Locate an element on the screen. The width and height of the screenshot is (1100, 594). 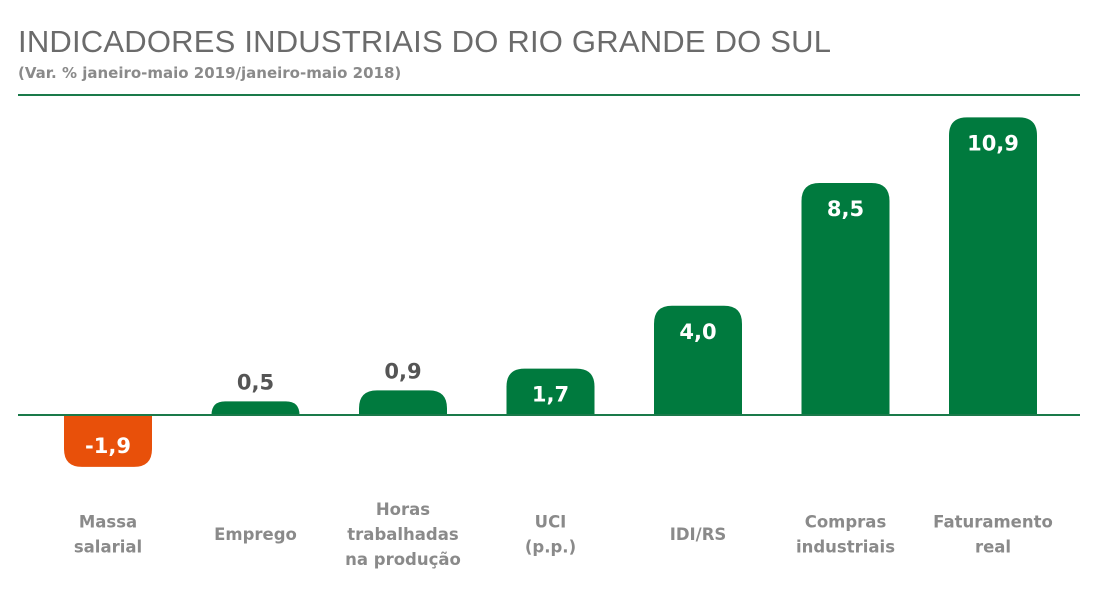
value-label-4: 1,7 is located at coordinates (550, 395).